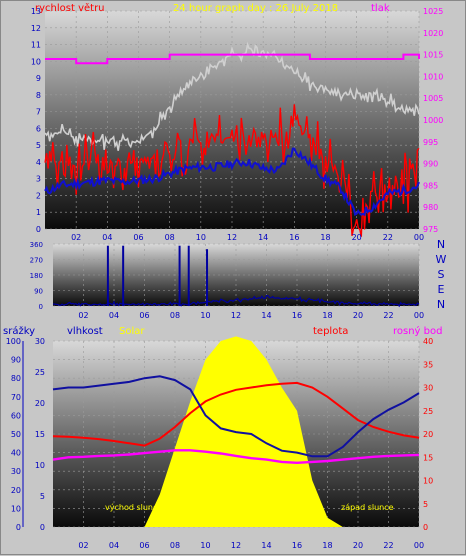 This screenshot has width=466, height=556. Describe the element at coordinates (430, 185) in the screenshot. I see `pressure-tick-label: 985` at that location.